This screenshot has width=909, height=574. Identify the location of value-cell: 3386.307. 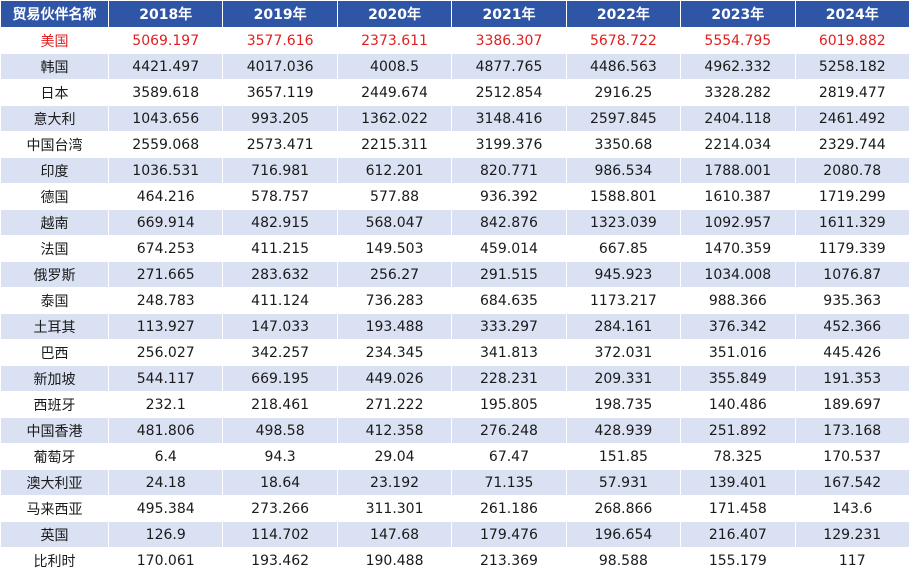
(509, 41).